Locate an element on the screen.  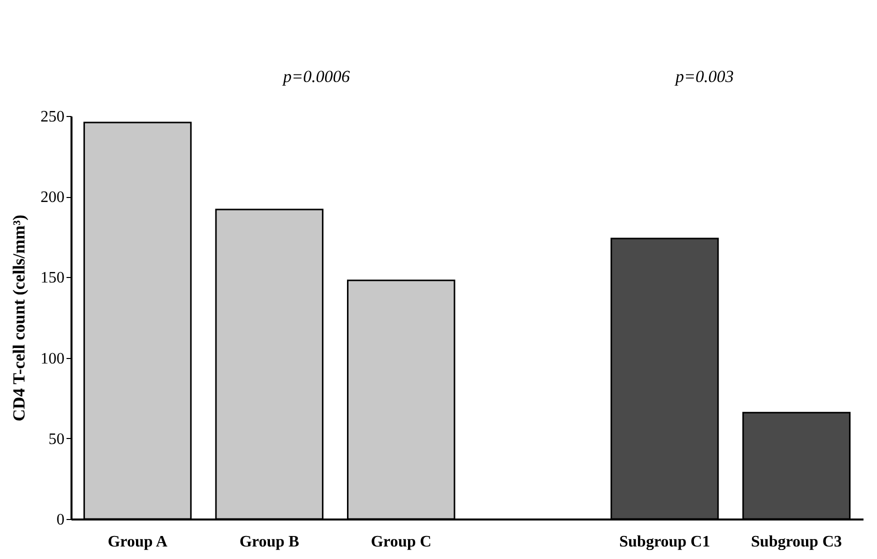
y-axis-title: CD4 T-cell count (cells/mm³) is located at coordinates (19, 318).